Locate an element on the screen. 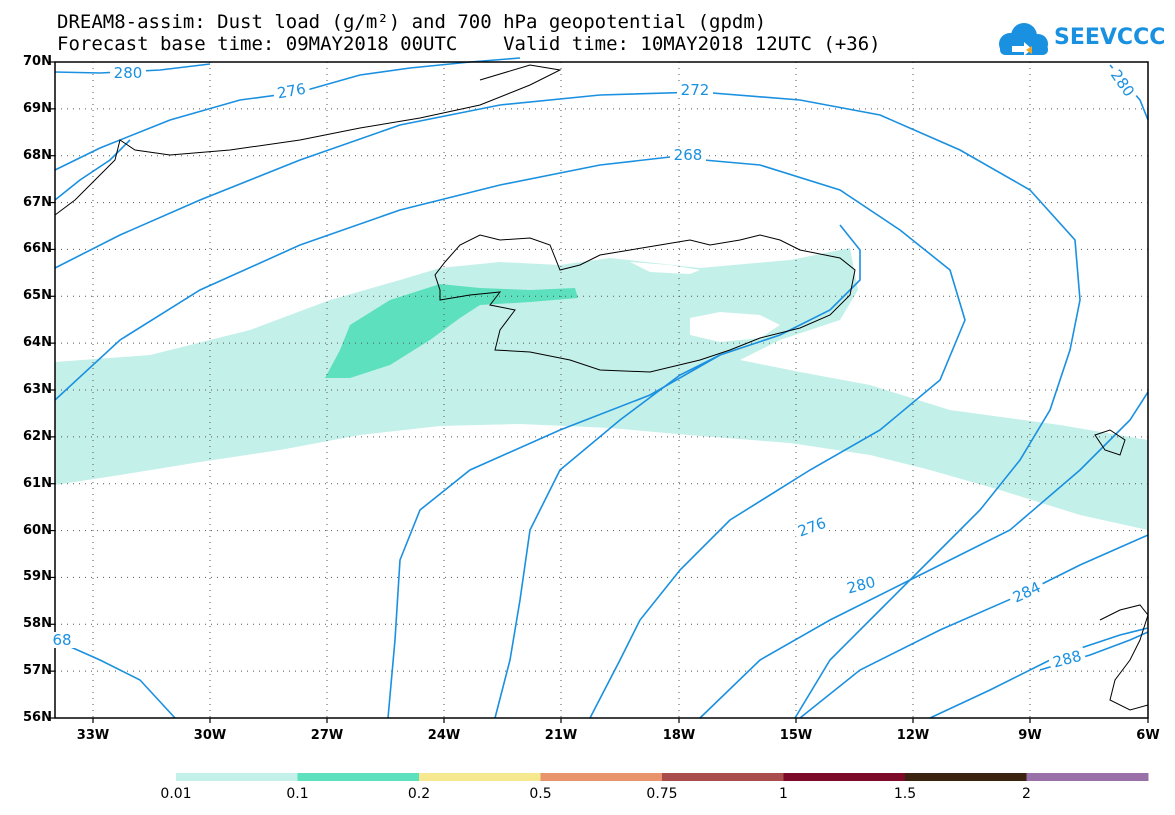 The height and width of the screenshot is (815, 1175). dust-area-medium is located at coordinates (451, 331).